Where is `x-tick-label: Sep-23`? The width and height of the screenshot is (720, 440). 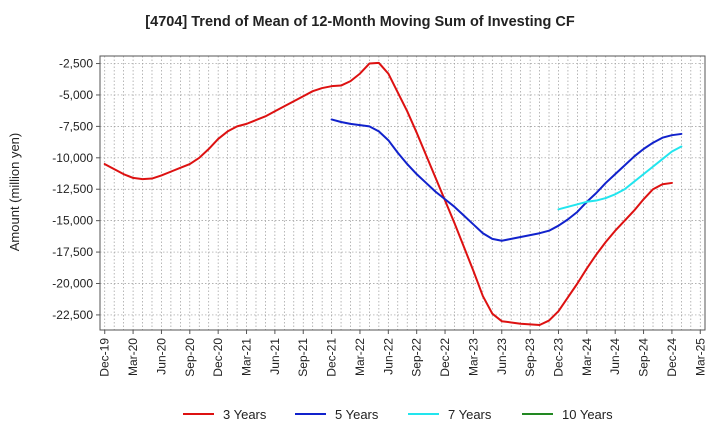
x-tick-label: Sep-23 is located at coordinates (530, 357).